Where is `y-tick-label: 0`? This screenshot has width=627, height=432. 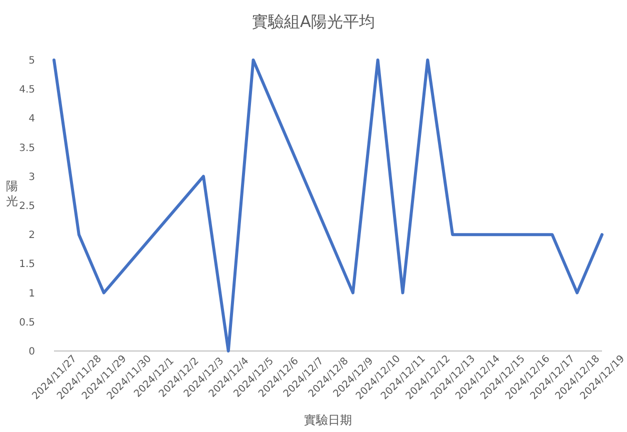
y-tick-label: 0 is located at coordinates (31, 352).